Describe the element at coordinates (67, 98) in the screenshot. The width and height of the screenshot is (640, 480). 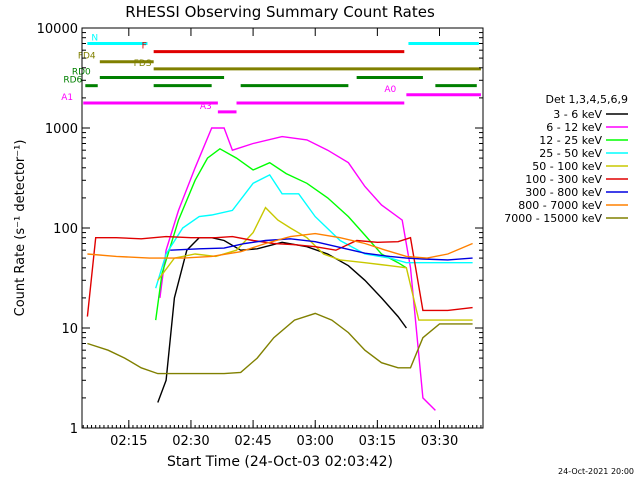
I see `flag-label-a1: A1` at that location.